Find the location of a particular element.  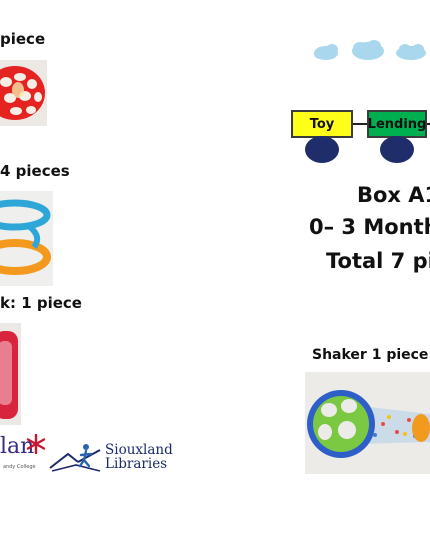

college-logo-text: lan is located at coordinates (17, 446).